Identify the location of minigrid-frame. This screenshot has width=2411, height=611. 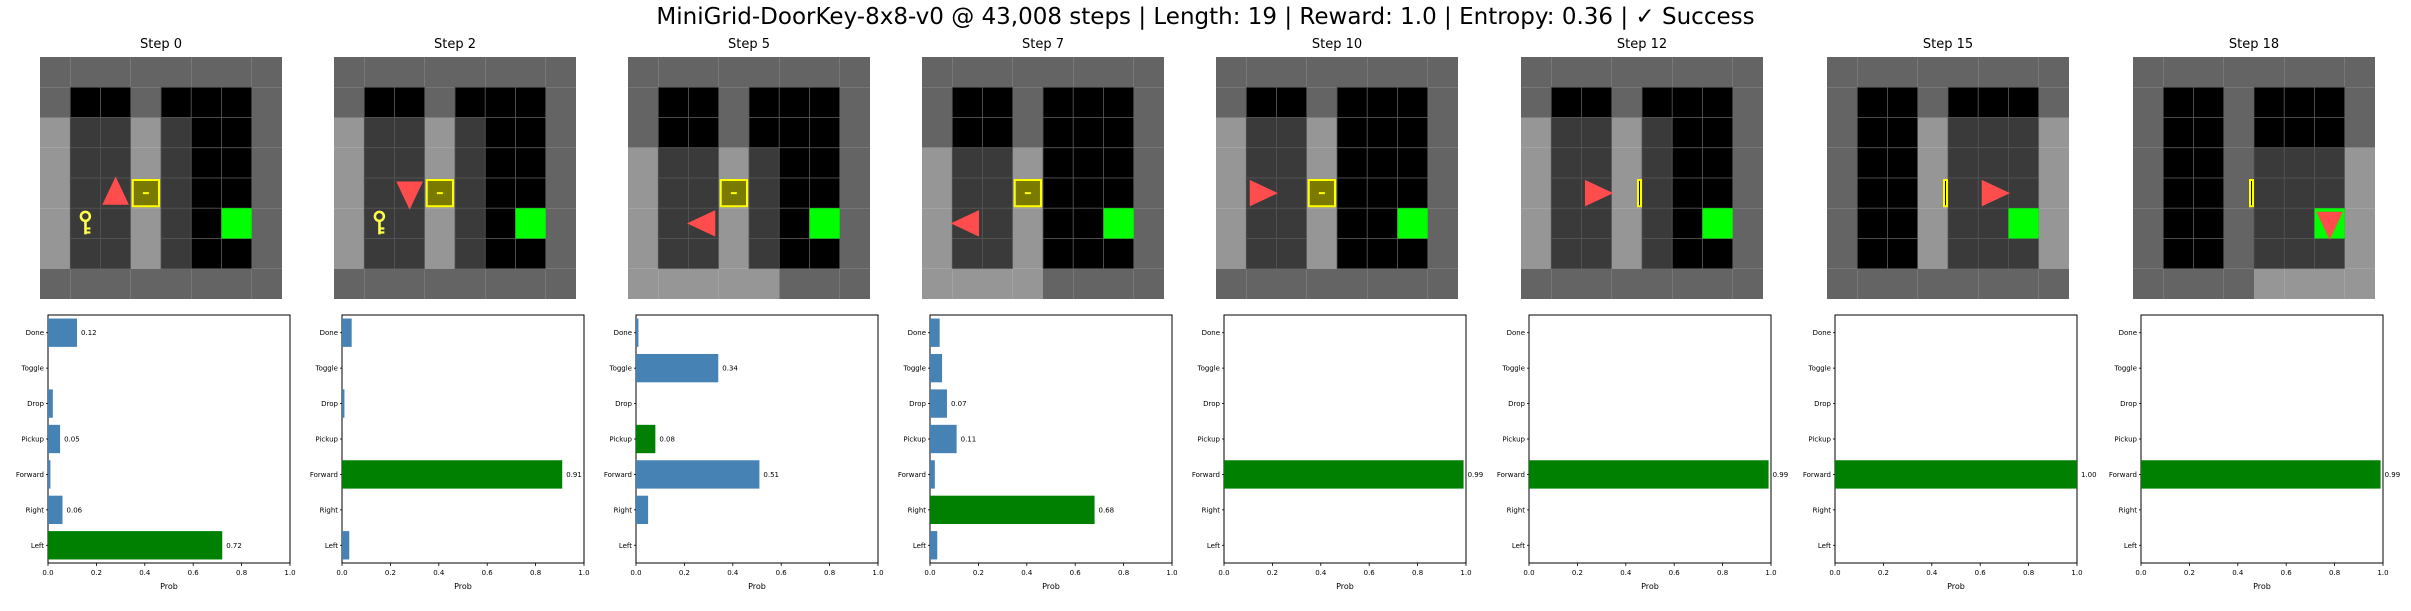
(1948, 178).